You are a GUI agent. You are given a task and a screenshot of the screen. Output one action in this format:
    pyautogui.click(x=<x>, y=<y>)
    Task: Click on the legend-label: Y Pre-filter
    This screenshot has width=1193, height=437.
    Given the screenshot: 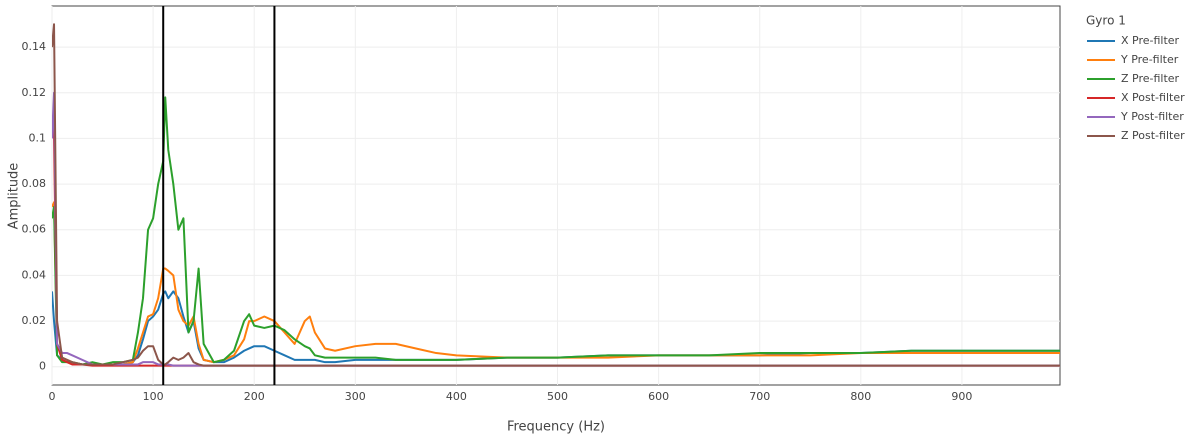 What is the action you would take?
    pyautogui.click(x=1149, y=59)
    